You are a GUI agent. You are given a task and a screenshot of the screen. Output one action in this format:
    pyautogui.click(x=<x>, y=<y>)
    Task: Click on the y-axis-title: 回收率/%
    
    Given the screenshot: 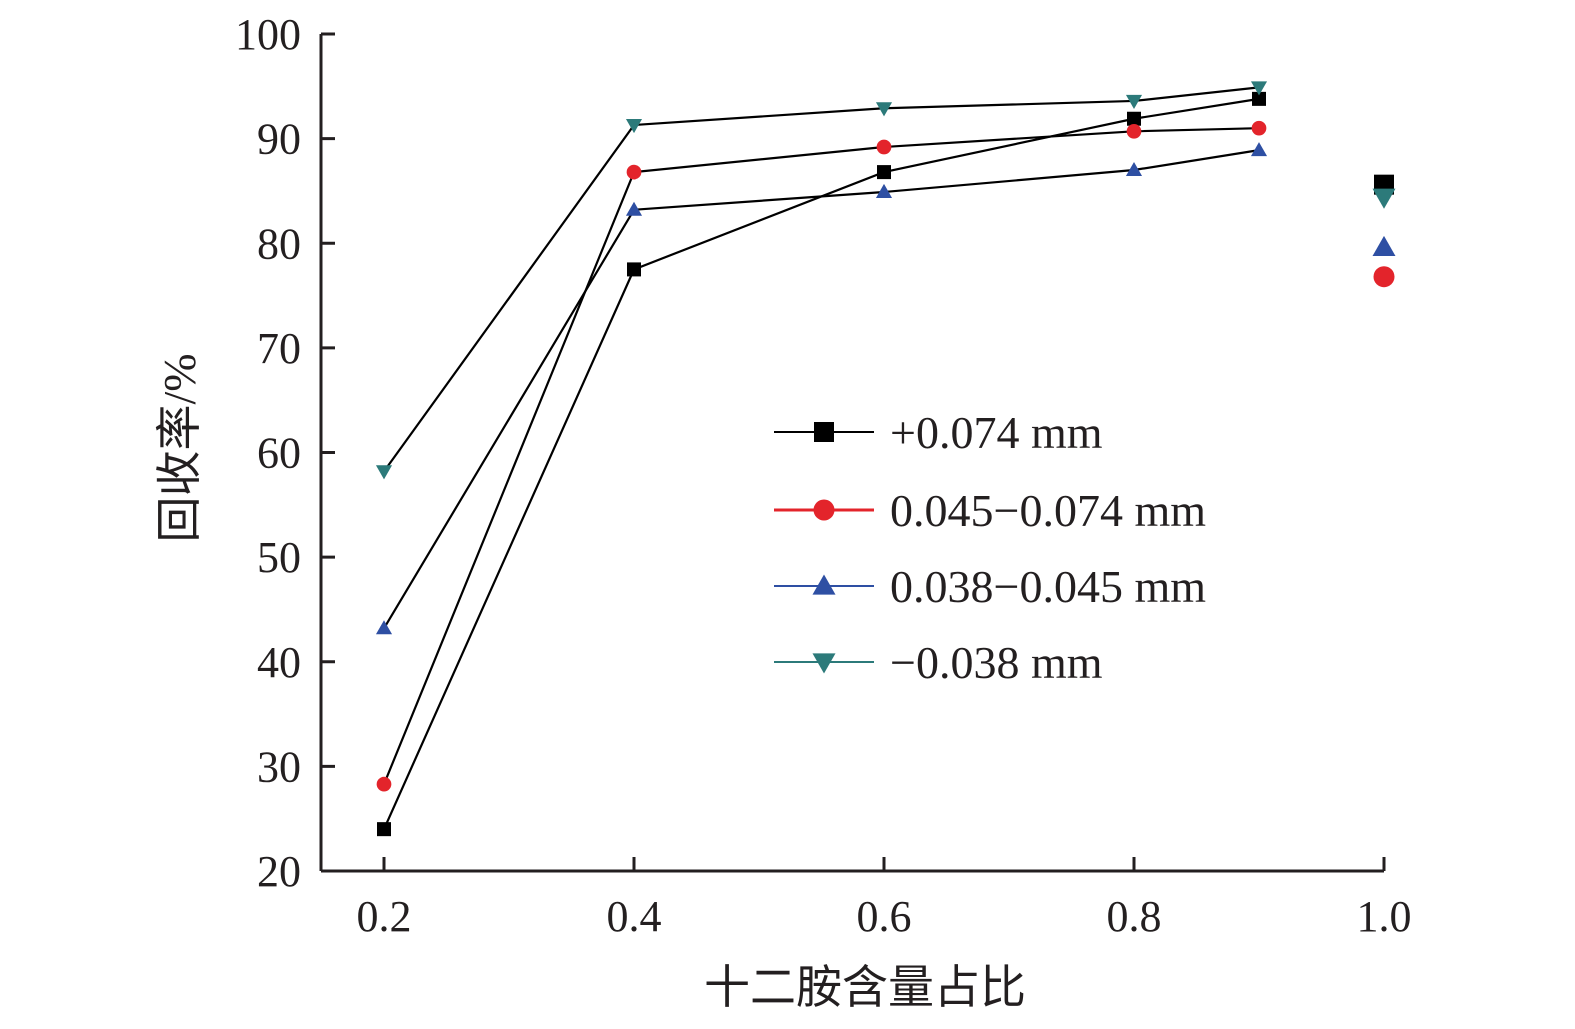 What is the action you would take?
    pyautogui.click(x=179, y=447)
    